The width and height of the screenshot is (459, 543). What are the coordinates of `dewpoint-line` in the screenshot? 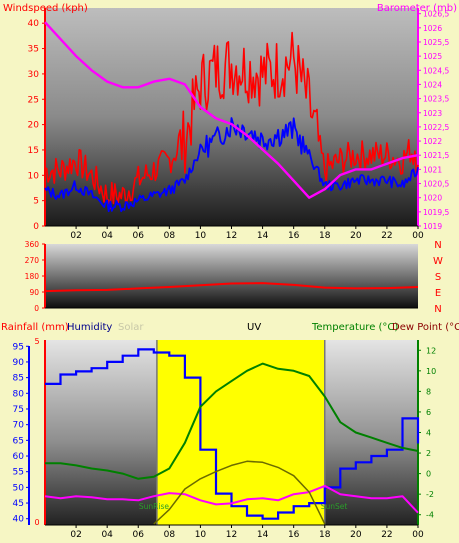 It's located at (231, 499).